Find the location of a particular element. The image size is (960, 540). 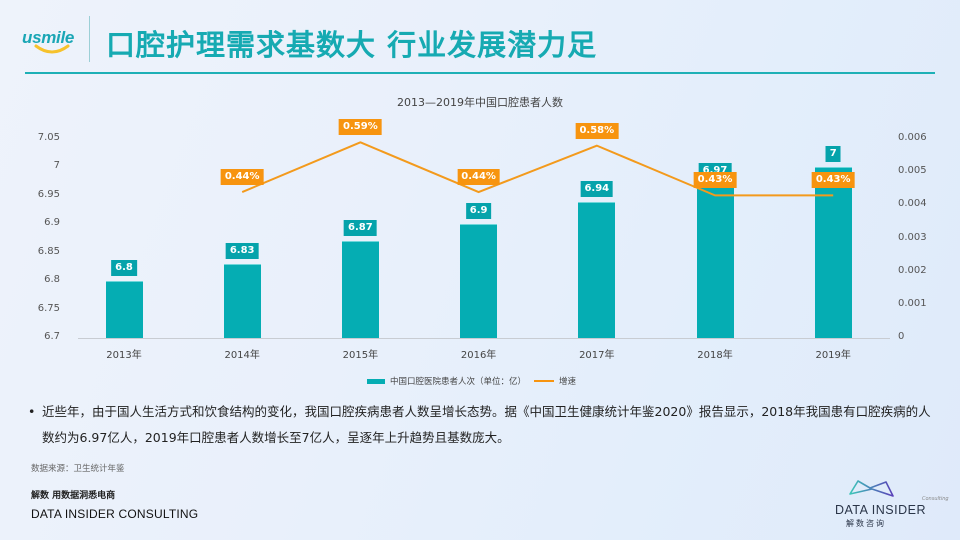

left-y-tick: 6.95 is located at coordinates (48, 194).